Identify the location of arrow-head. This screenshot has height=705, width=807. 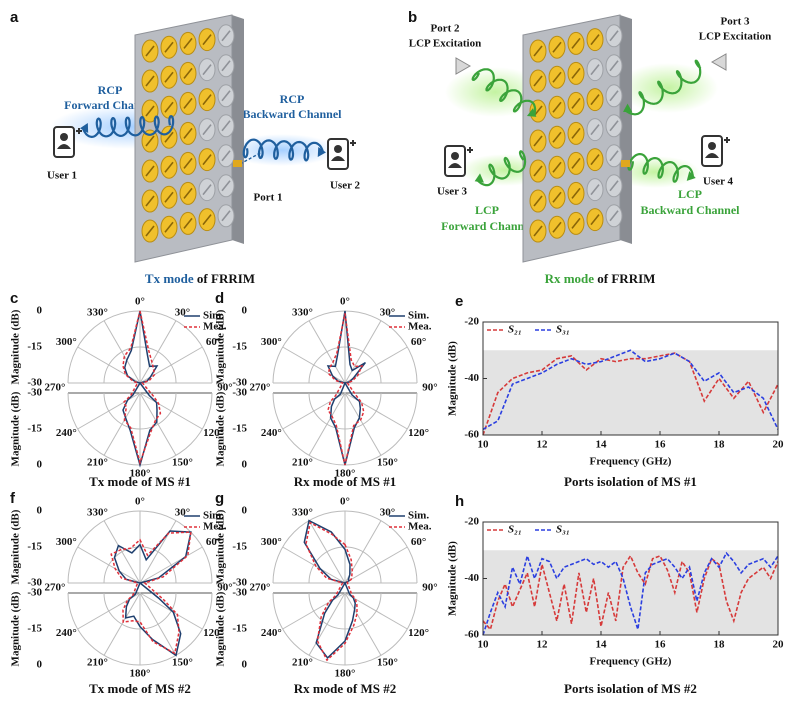
(84, 128).